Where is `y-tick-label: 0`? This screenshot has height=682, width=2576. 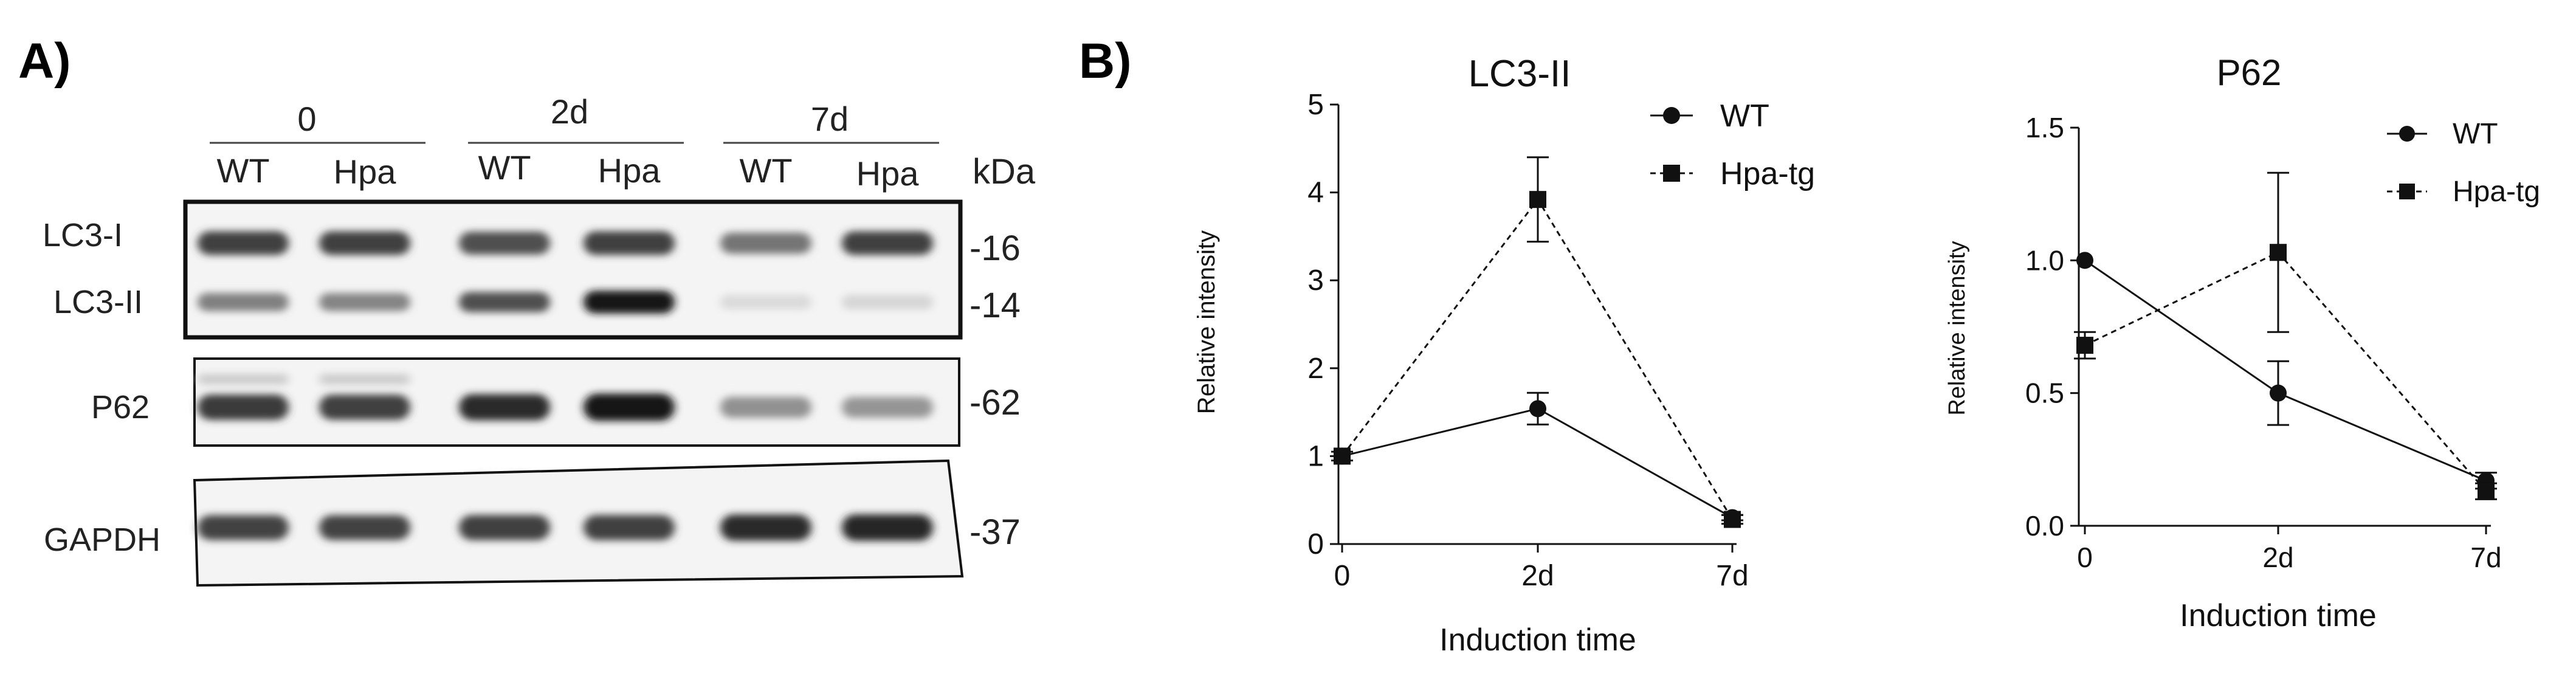 y-tick-label: 0 is located at coordinates (1315, 544).